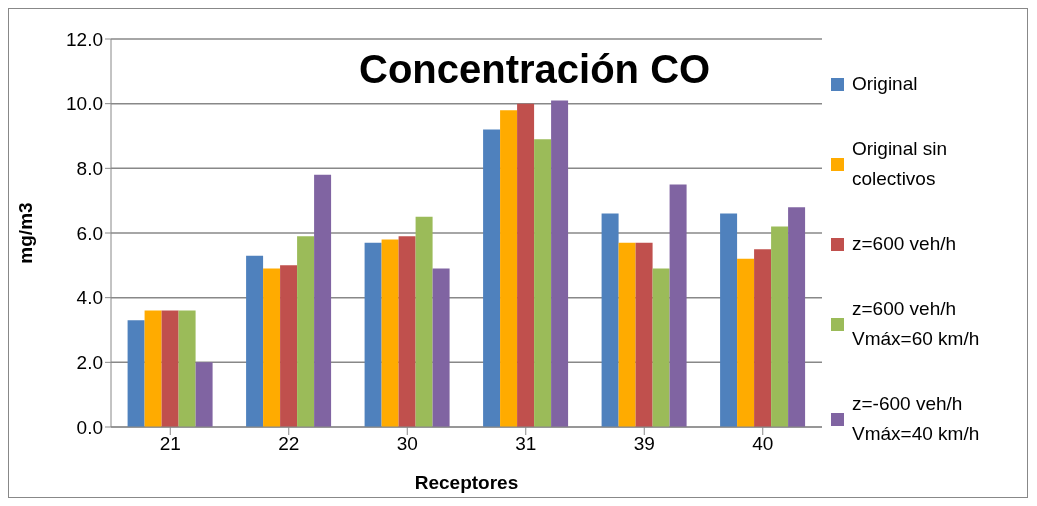 The image size is (1037, 506). Describe the element at coordinates (25, 233) in the screenshot. I see `y-axis-title: mg/m3` at that location.